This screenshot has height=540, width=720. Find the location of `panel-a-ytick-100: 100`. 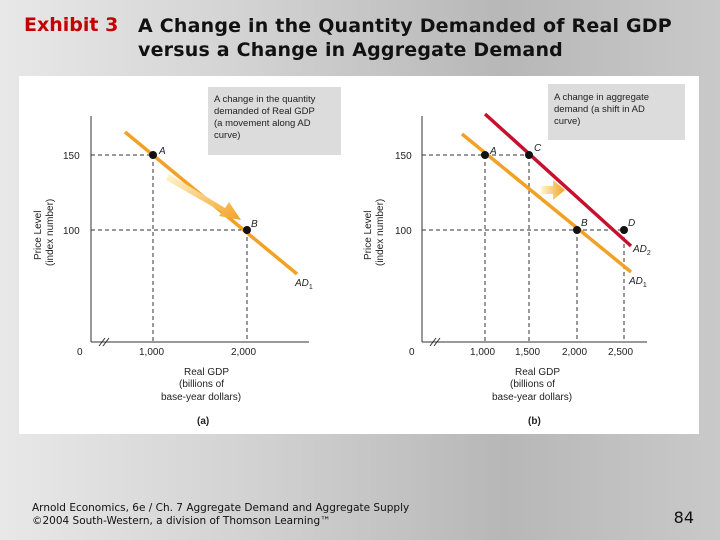

panel-a-ytick-100: 100 is located at coordinates (71, 231).